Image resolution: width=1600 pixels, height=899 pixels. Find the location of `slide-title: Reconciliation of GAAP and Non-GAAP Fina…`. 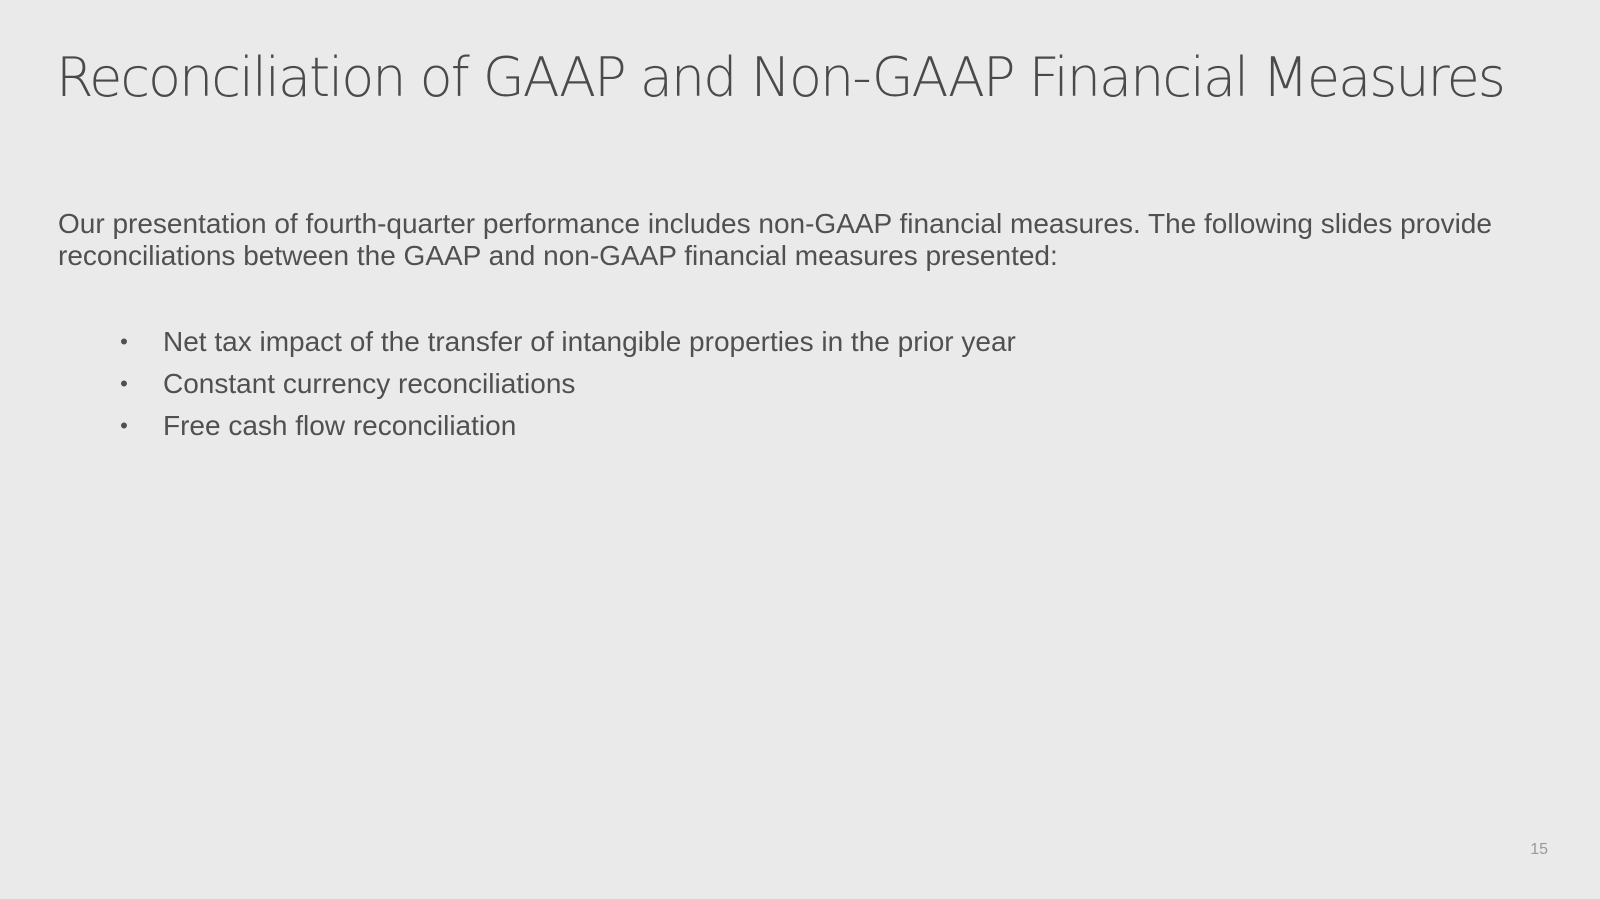

slide-title: Reconciliation of GAAP and Non-GAAP Fina… is located at coordinates (781, 77).